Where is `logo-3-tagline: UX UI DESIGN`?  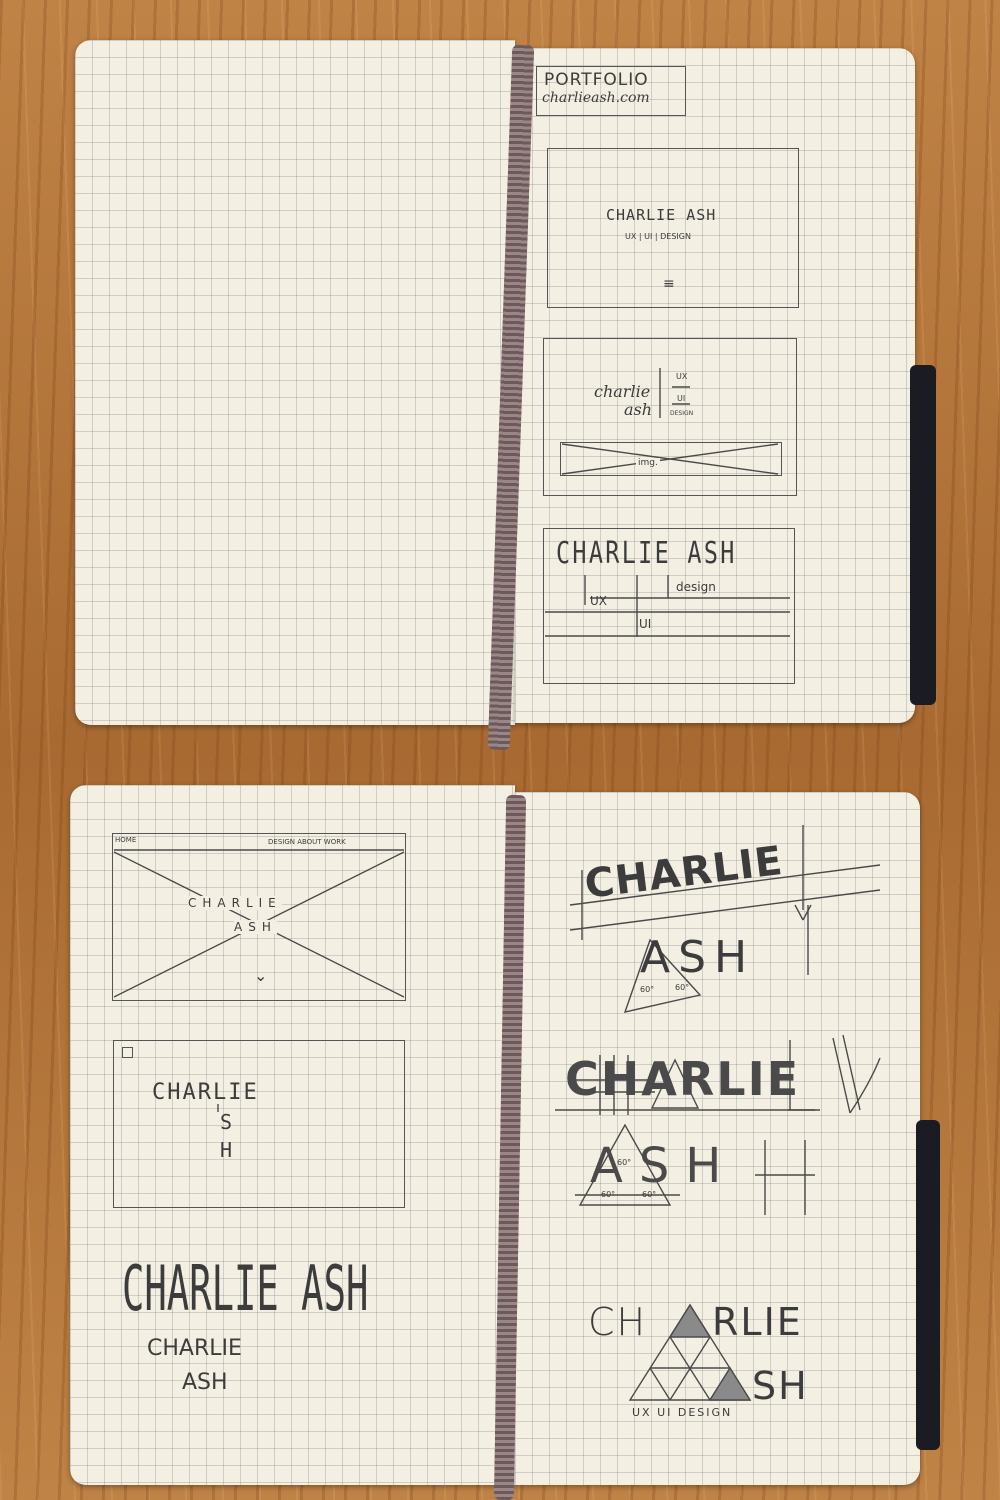
logo-3-tagline: UX UI DESIGN is located at coordinates (682, 1412).